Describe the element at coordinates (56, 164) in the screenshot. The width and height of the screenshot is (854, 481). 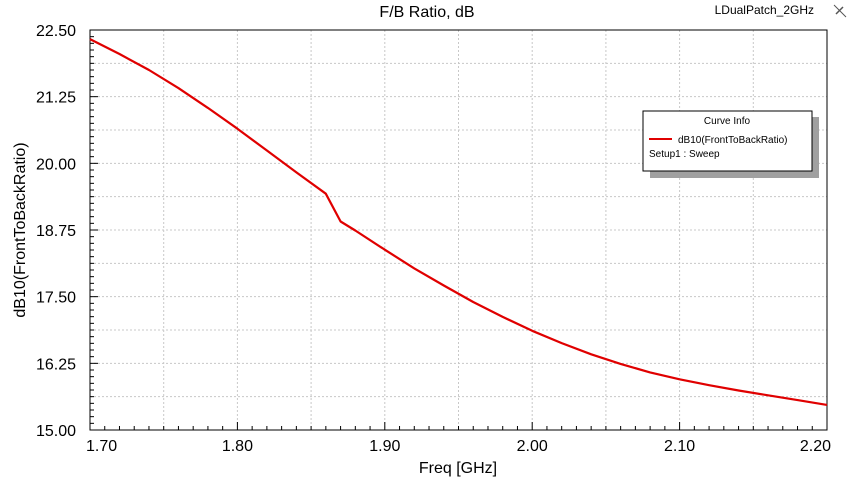
I see `y-tick-label: 20.00` at that location.